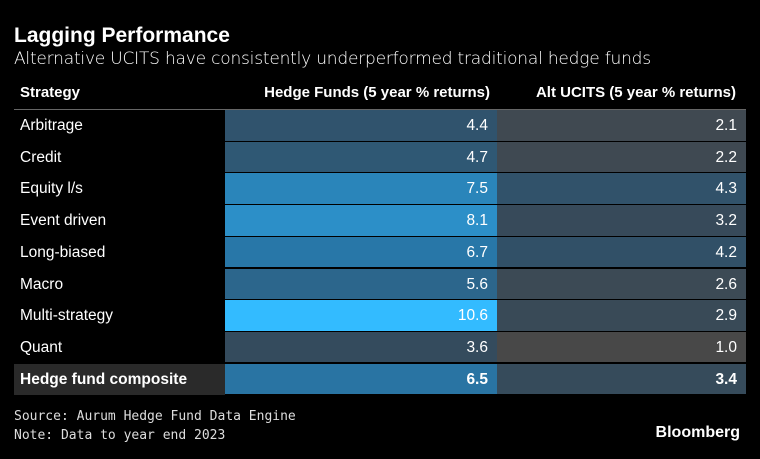 Image resolution: width=760 pixels, height=459 pixels. I want to click on value-cell: 3.2, so click(621, 221).